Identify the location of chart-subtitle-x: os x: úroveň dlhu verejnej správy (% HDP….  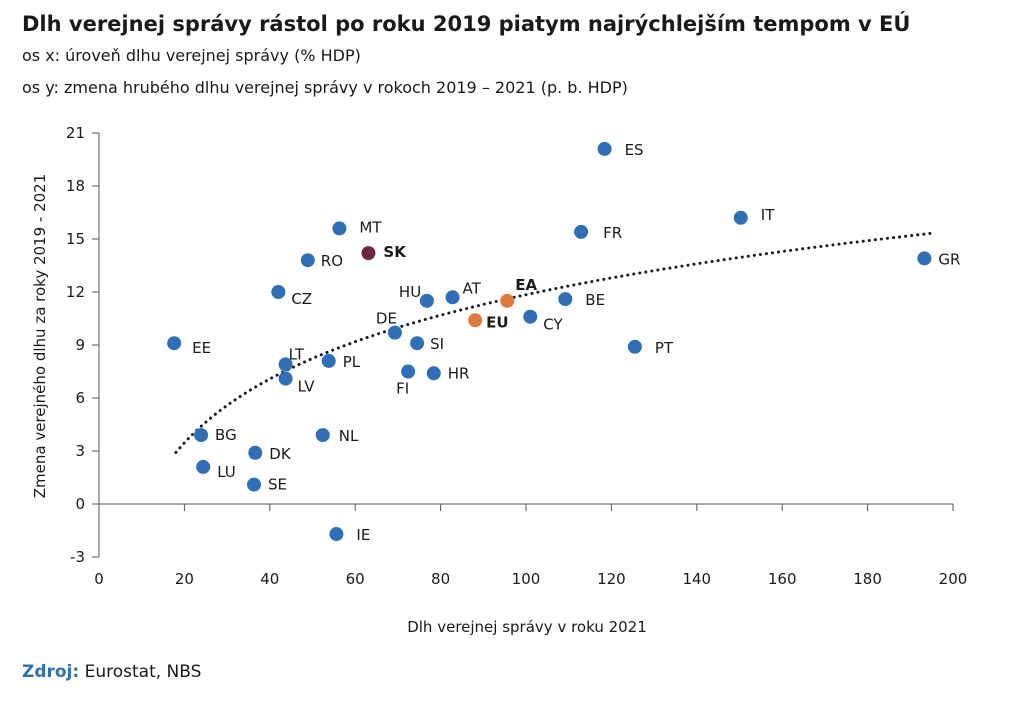
(191, 55).